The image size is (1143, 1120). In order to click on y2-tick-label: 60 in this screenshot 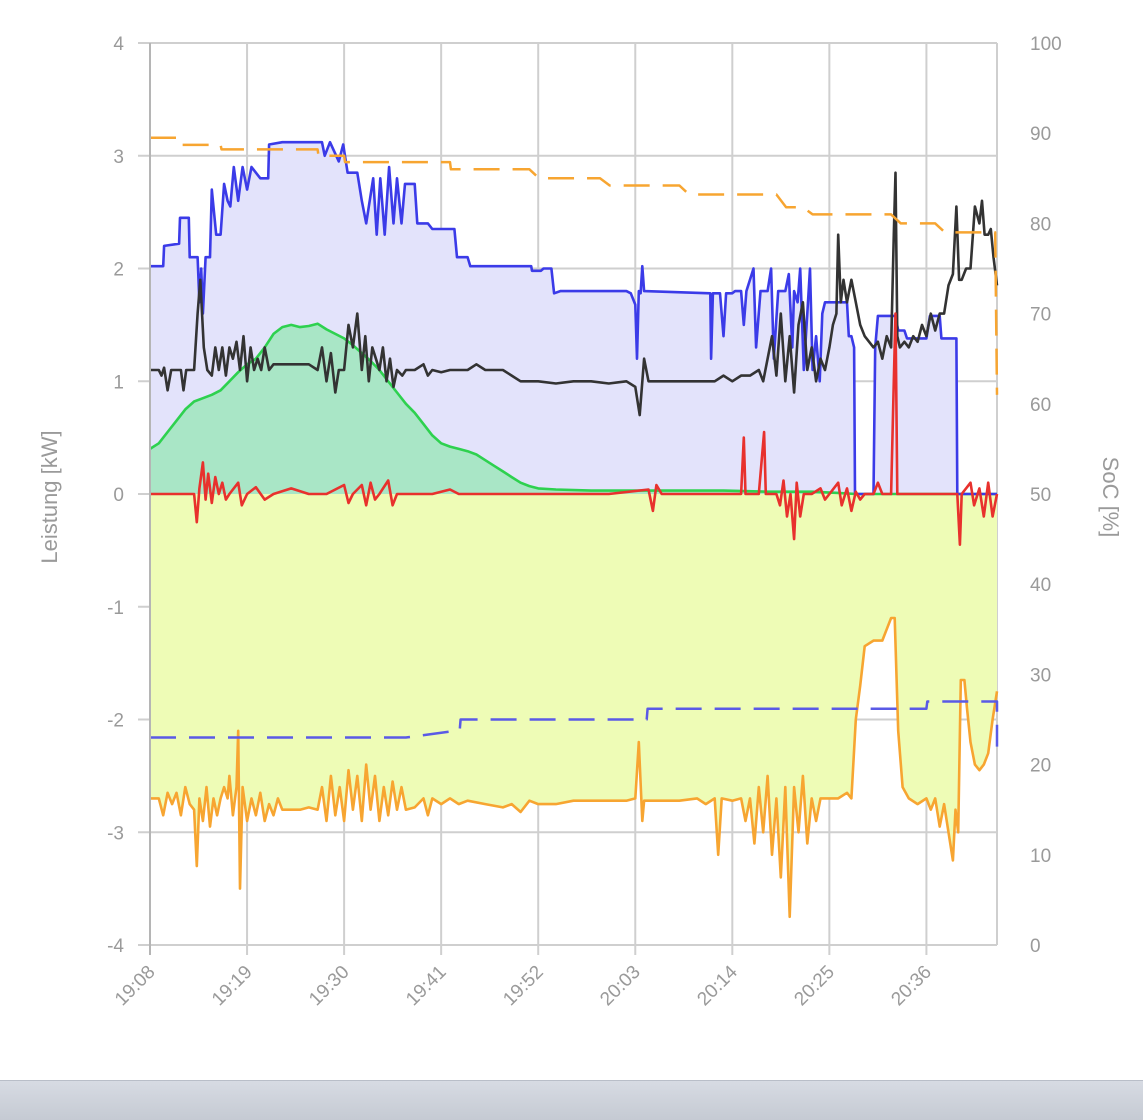, I will do `click(1040, 405)`.